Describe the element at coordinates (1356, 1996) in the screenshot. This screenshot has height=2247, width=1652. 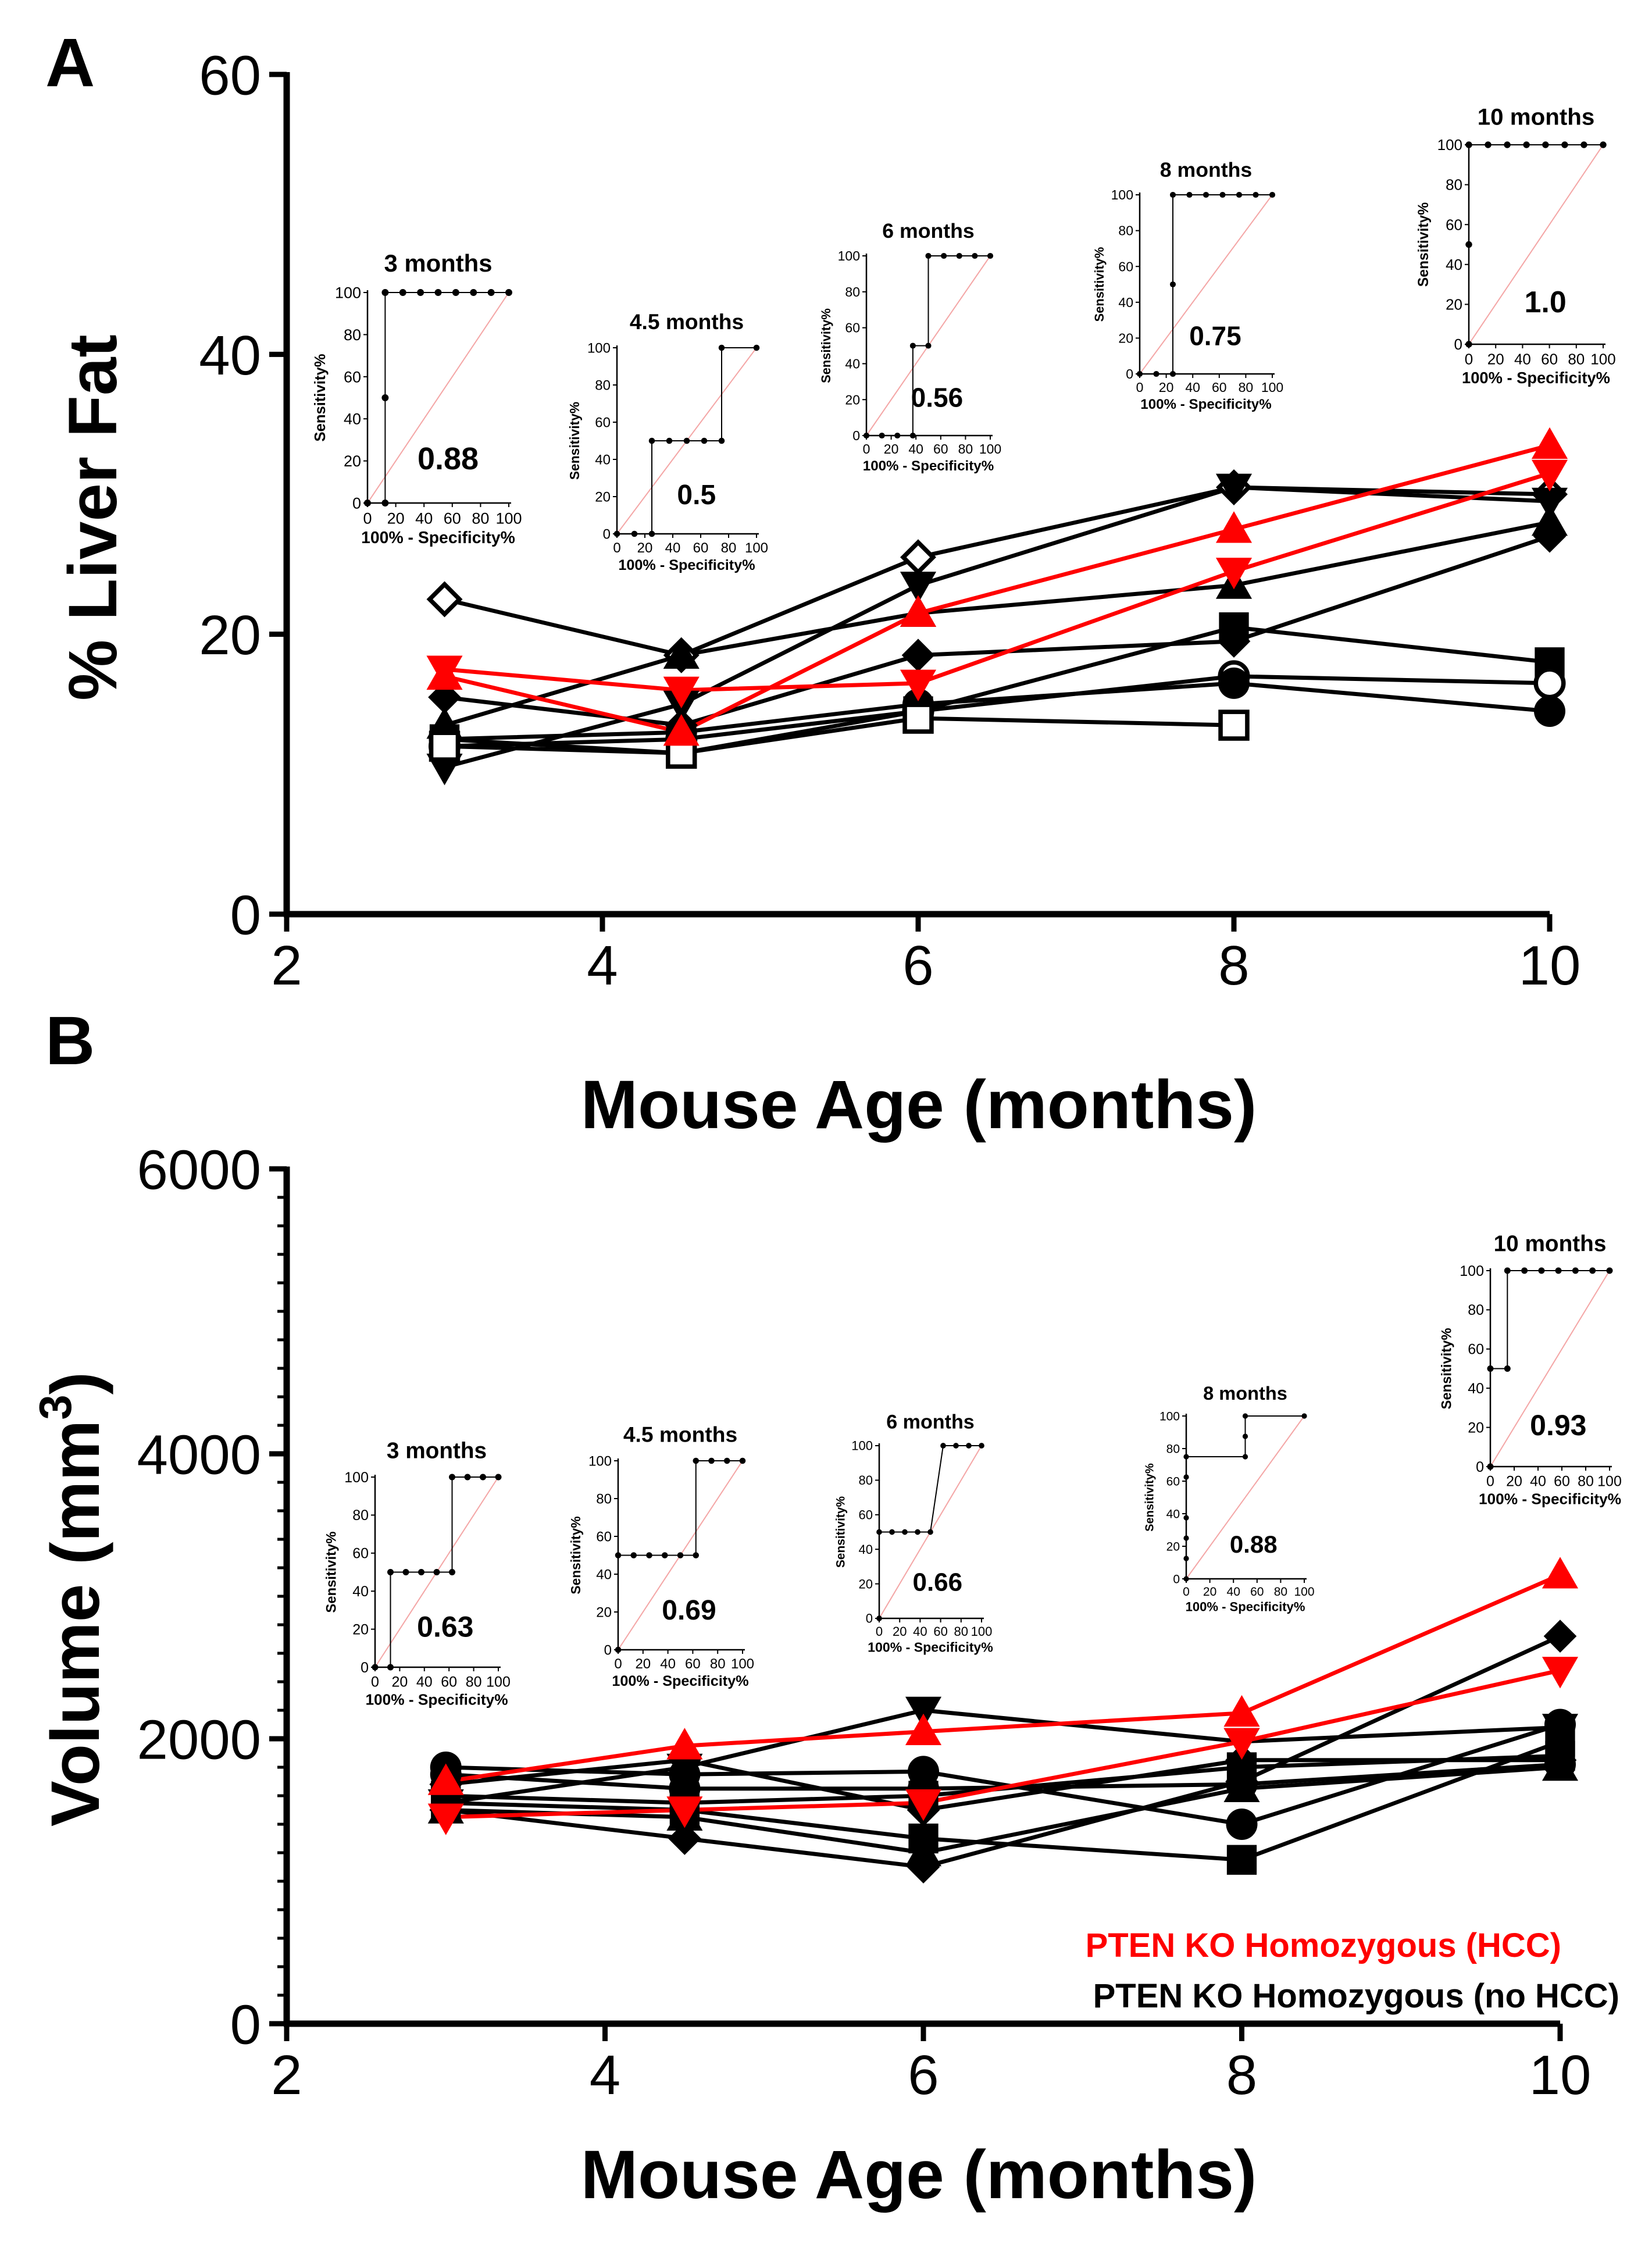
I see `legend-nohcc-label: PTEN KO Homozygous (no HCC)` at that location.